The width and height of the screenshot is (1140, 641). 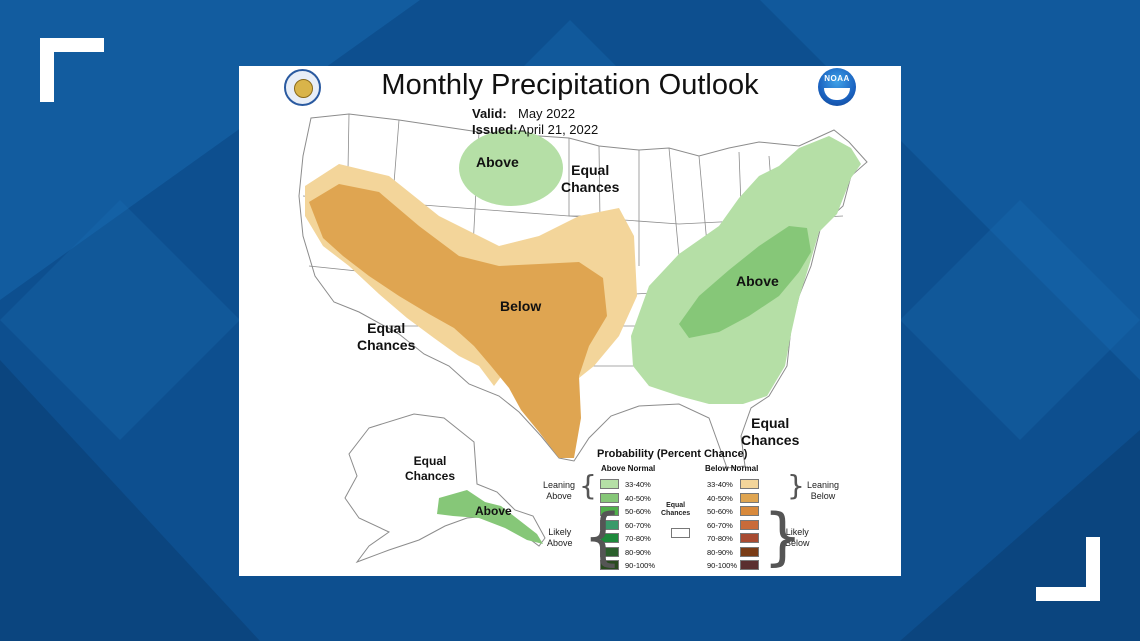 I want to click on above-40-50-east-area, so click(x=745, y=282).